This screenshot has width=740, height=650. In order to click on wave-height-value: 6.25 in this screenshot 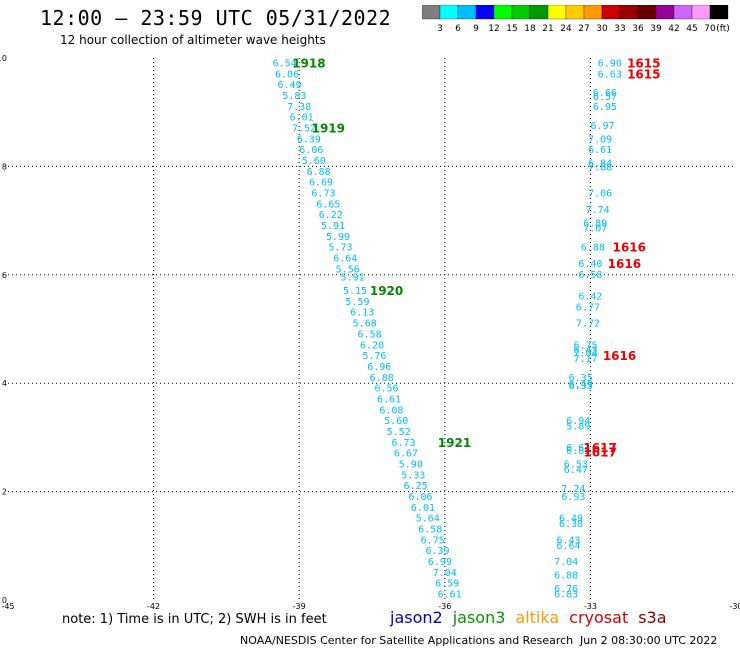, I will do `click(416, 486)`.